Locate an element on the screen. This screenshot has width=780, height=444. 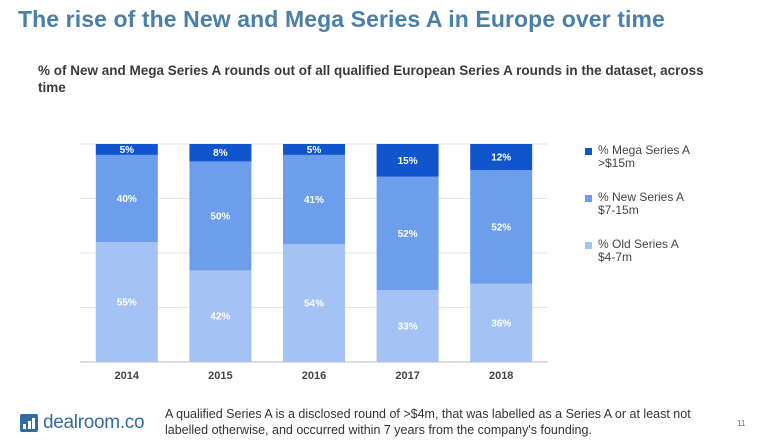
x-tick-label: 2014 is located at coordinates (127, 376).